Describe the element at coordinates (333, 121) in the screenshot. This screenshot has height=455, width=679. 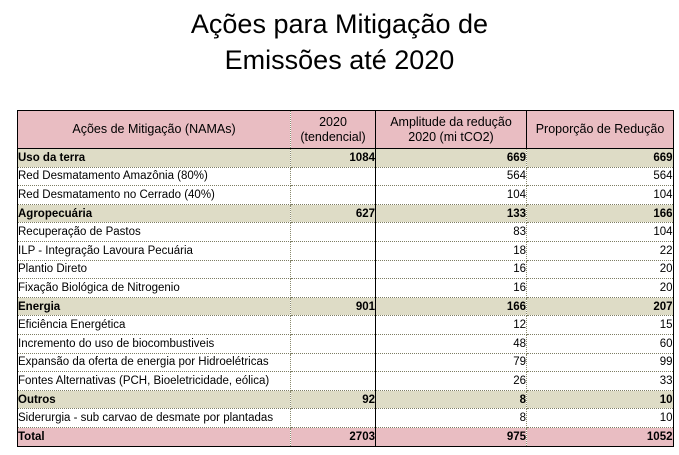
I see `column-header-2020-line1: 2020` at that location.